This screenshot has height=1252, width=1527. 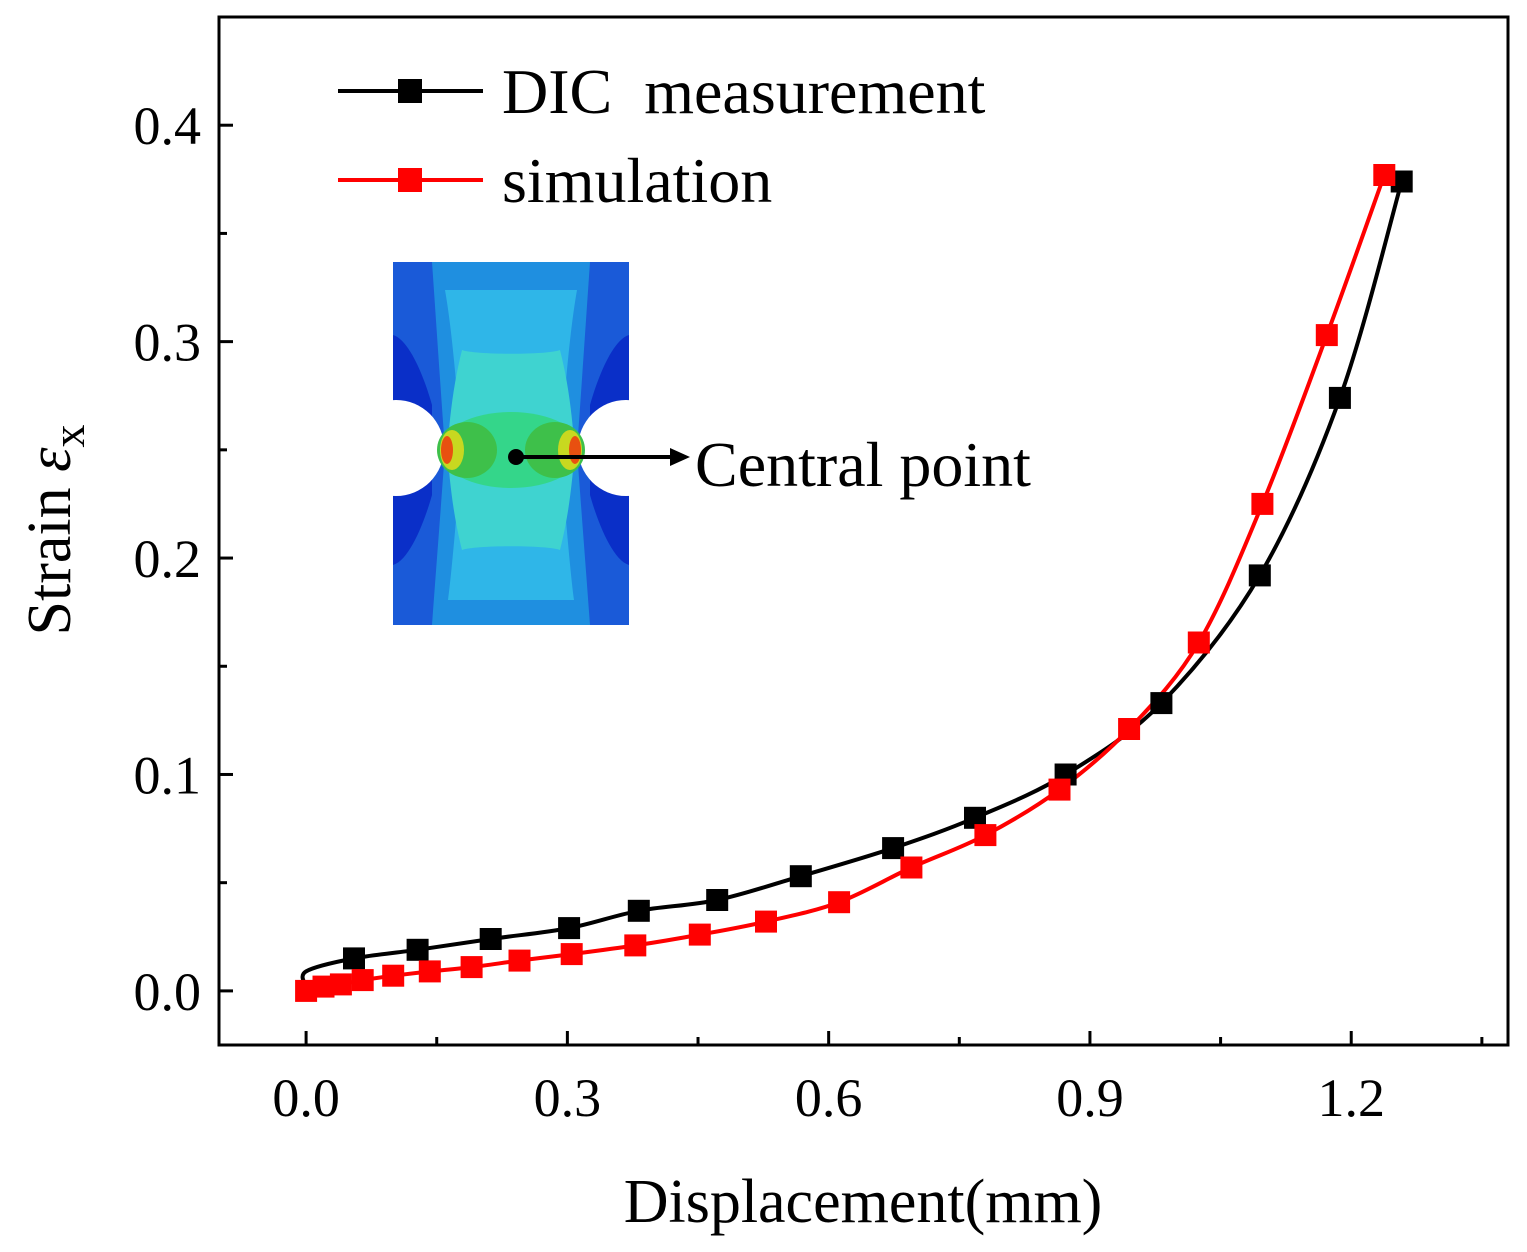 What do you see at coordinates (168, 126) in the screenshot?
I see `y-tick-label-4: 0.4` at bounding box center [168, 126].